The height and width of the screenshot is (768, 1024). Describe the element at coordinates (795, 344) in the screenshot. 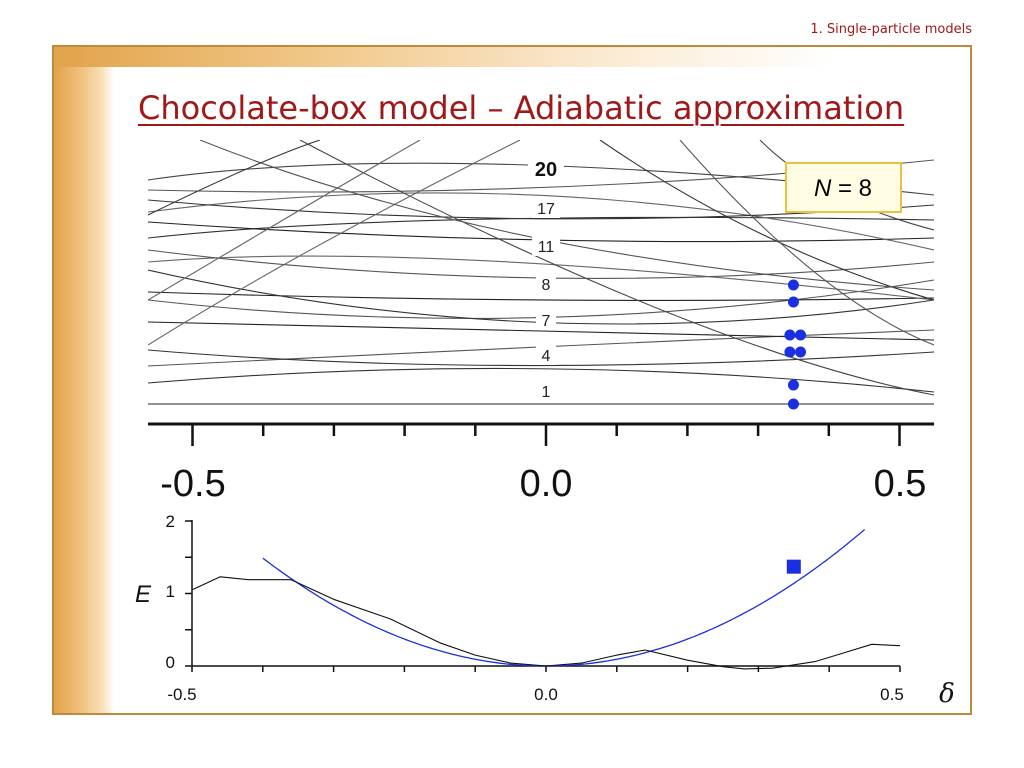

I see `occupied-points` at that location.